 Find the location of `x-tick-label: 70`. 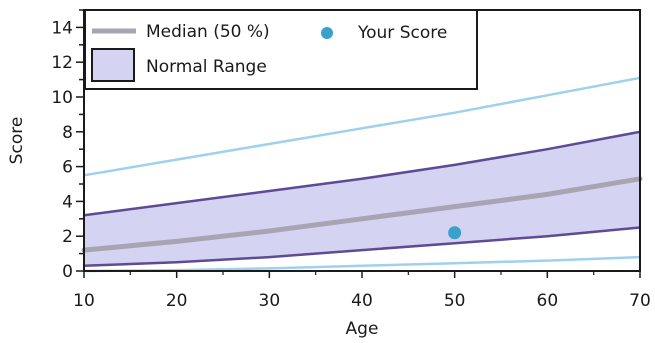

x-tick-label: 70 is located at coordinates (640, 301).